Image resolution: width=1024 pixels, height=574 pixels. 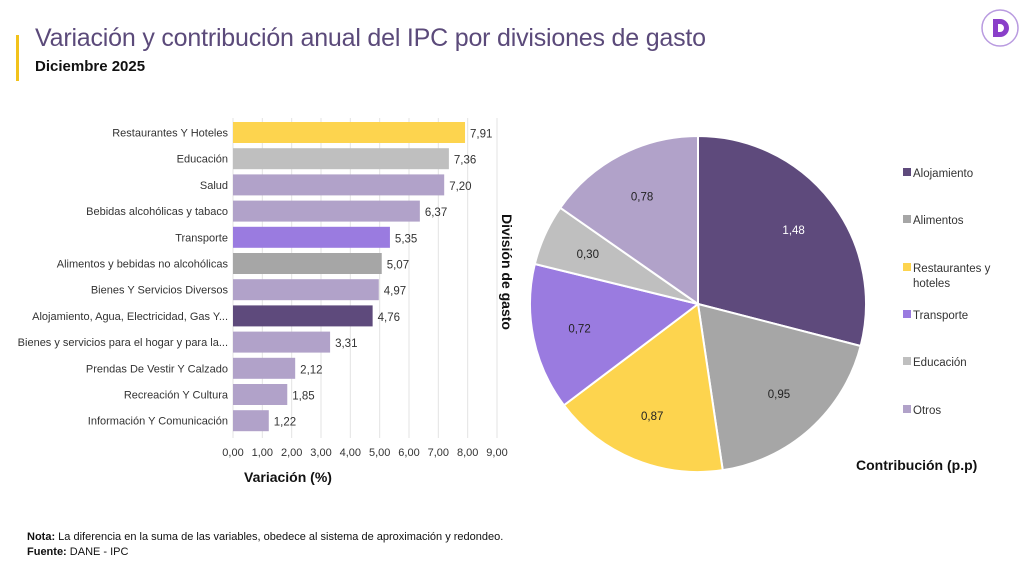 What do you see at coordinates (579, 329) in the screenshot?
I see `slice-label: 0,72` at bounding box center [579, 329].